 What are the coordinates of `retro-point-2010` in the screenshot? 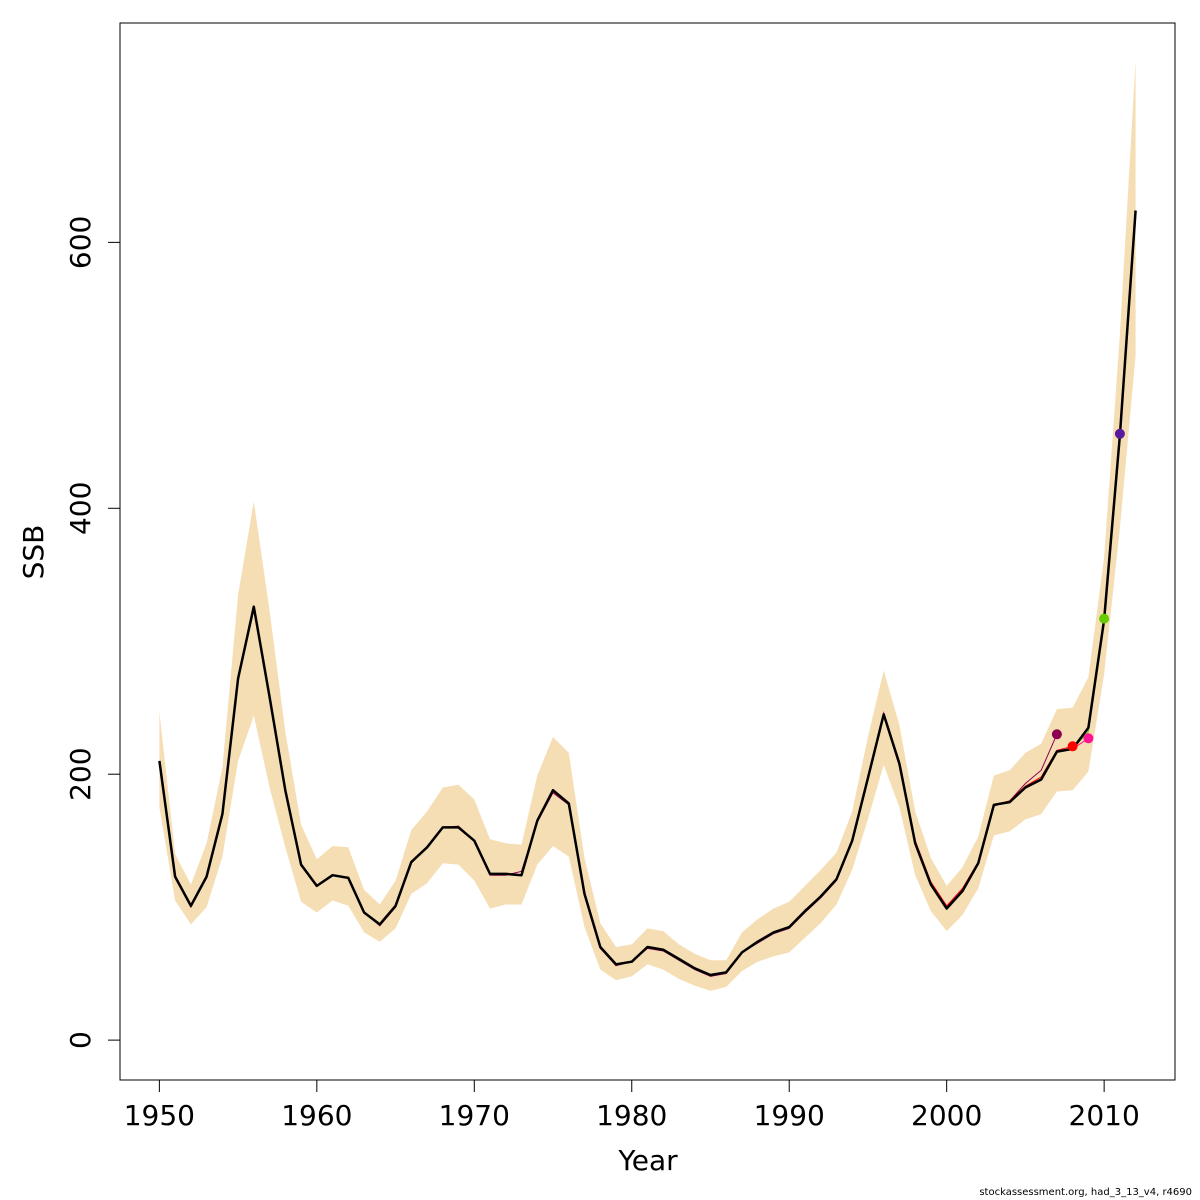 It's located at (1104, 618).